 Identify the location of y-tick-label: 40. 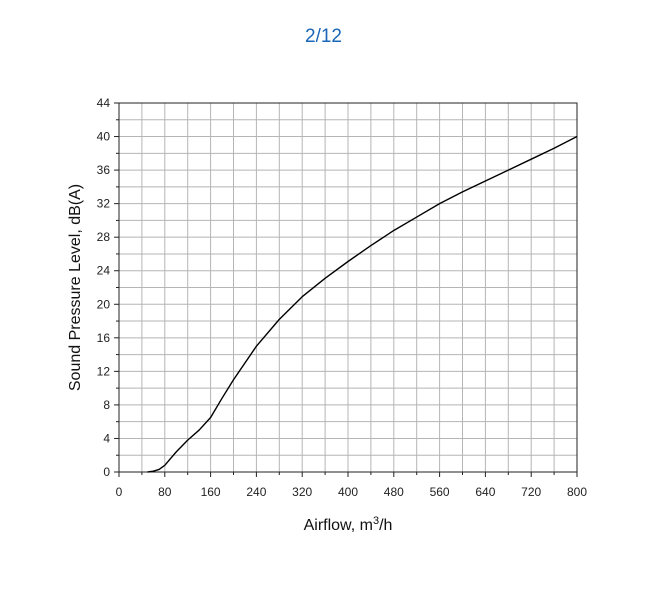
(104, 137).